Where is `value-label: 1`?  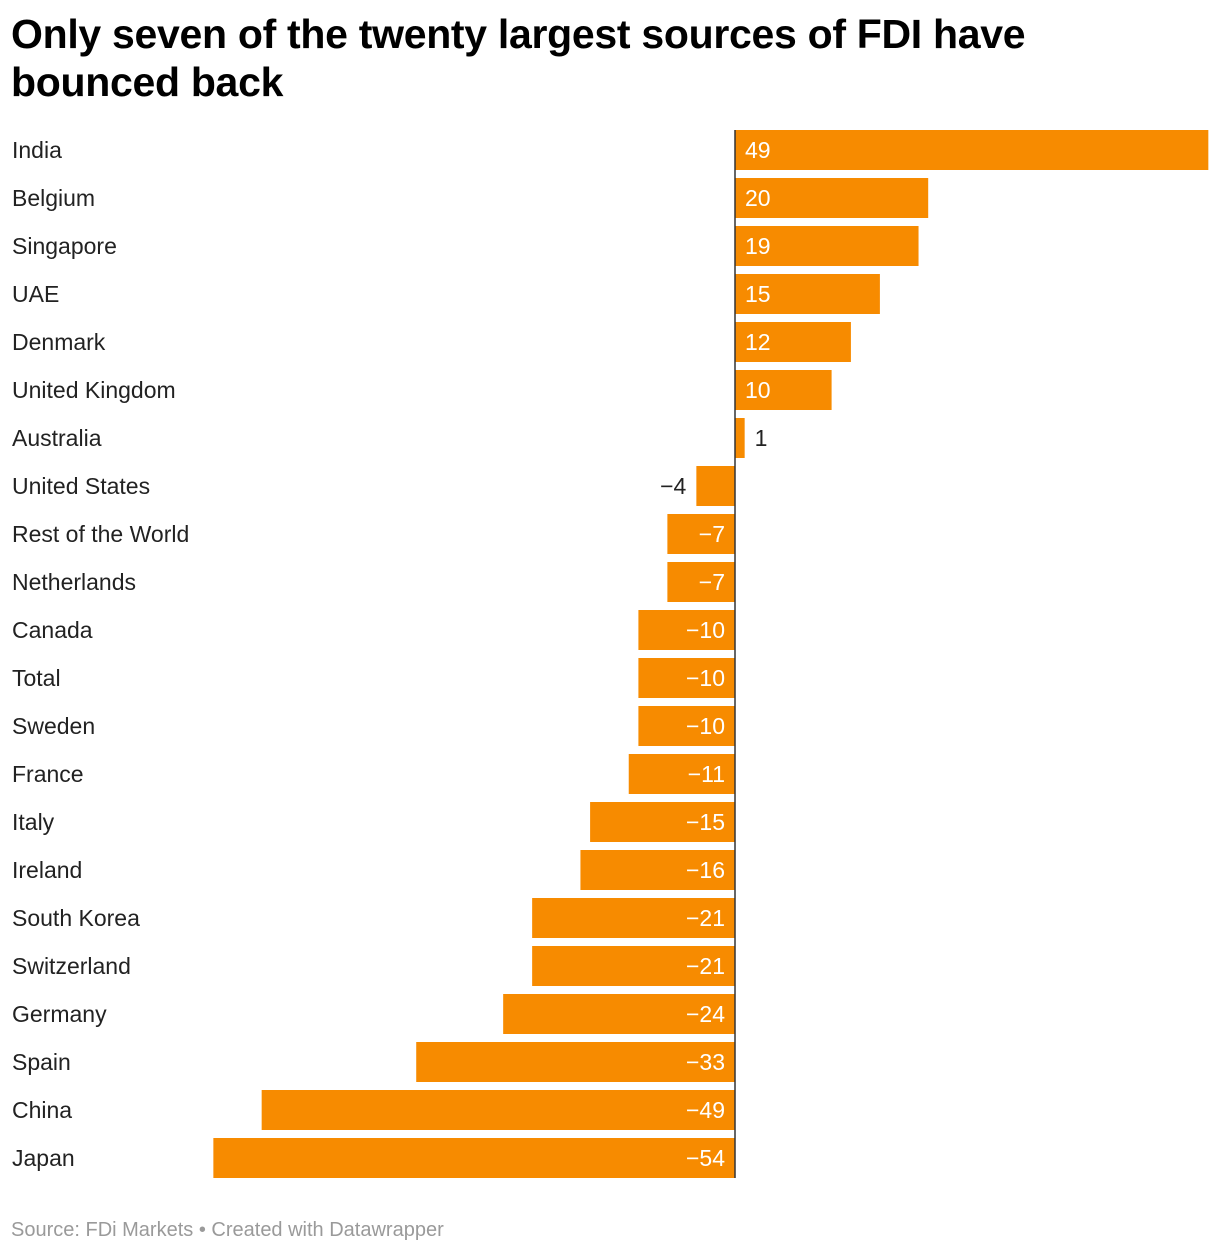
value-label: 1 is located at coordinates (761, 438).